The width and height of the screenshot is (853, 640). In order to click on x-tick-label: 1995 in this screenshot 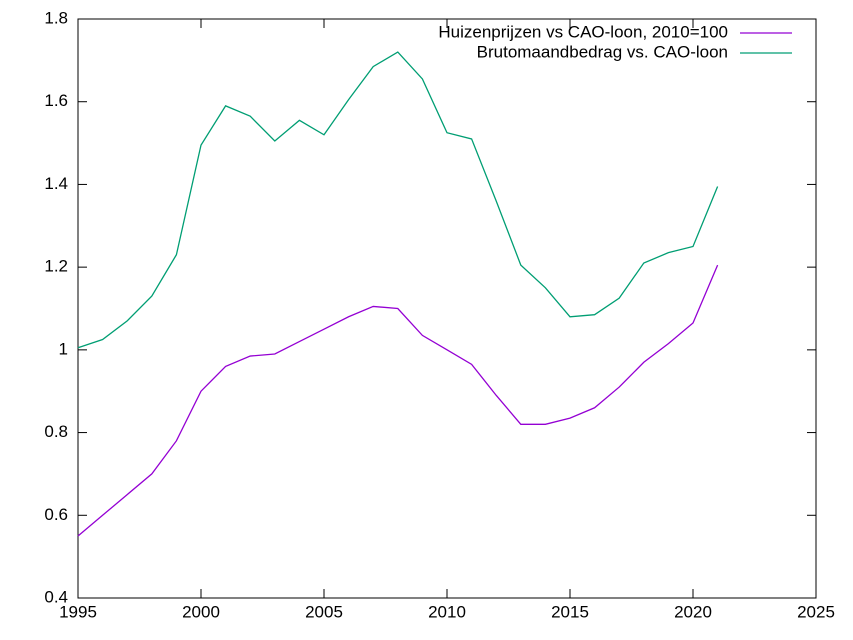, I will do `click(78, 611)`.